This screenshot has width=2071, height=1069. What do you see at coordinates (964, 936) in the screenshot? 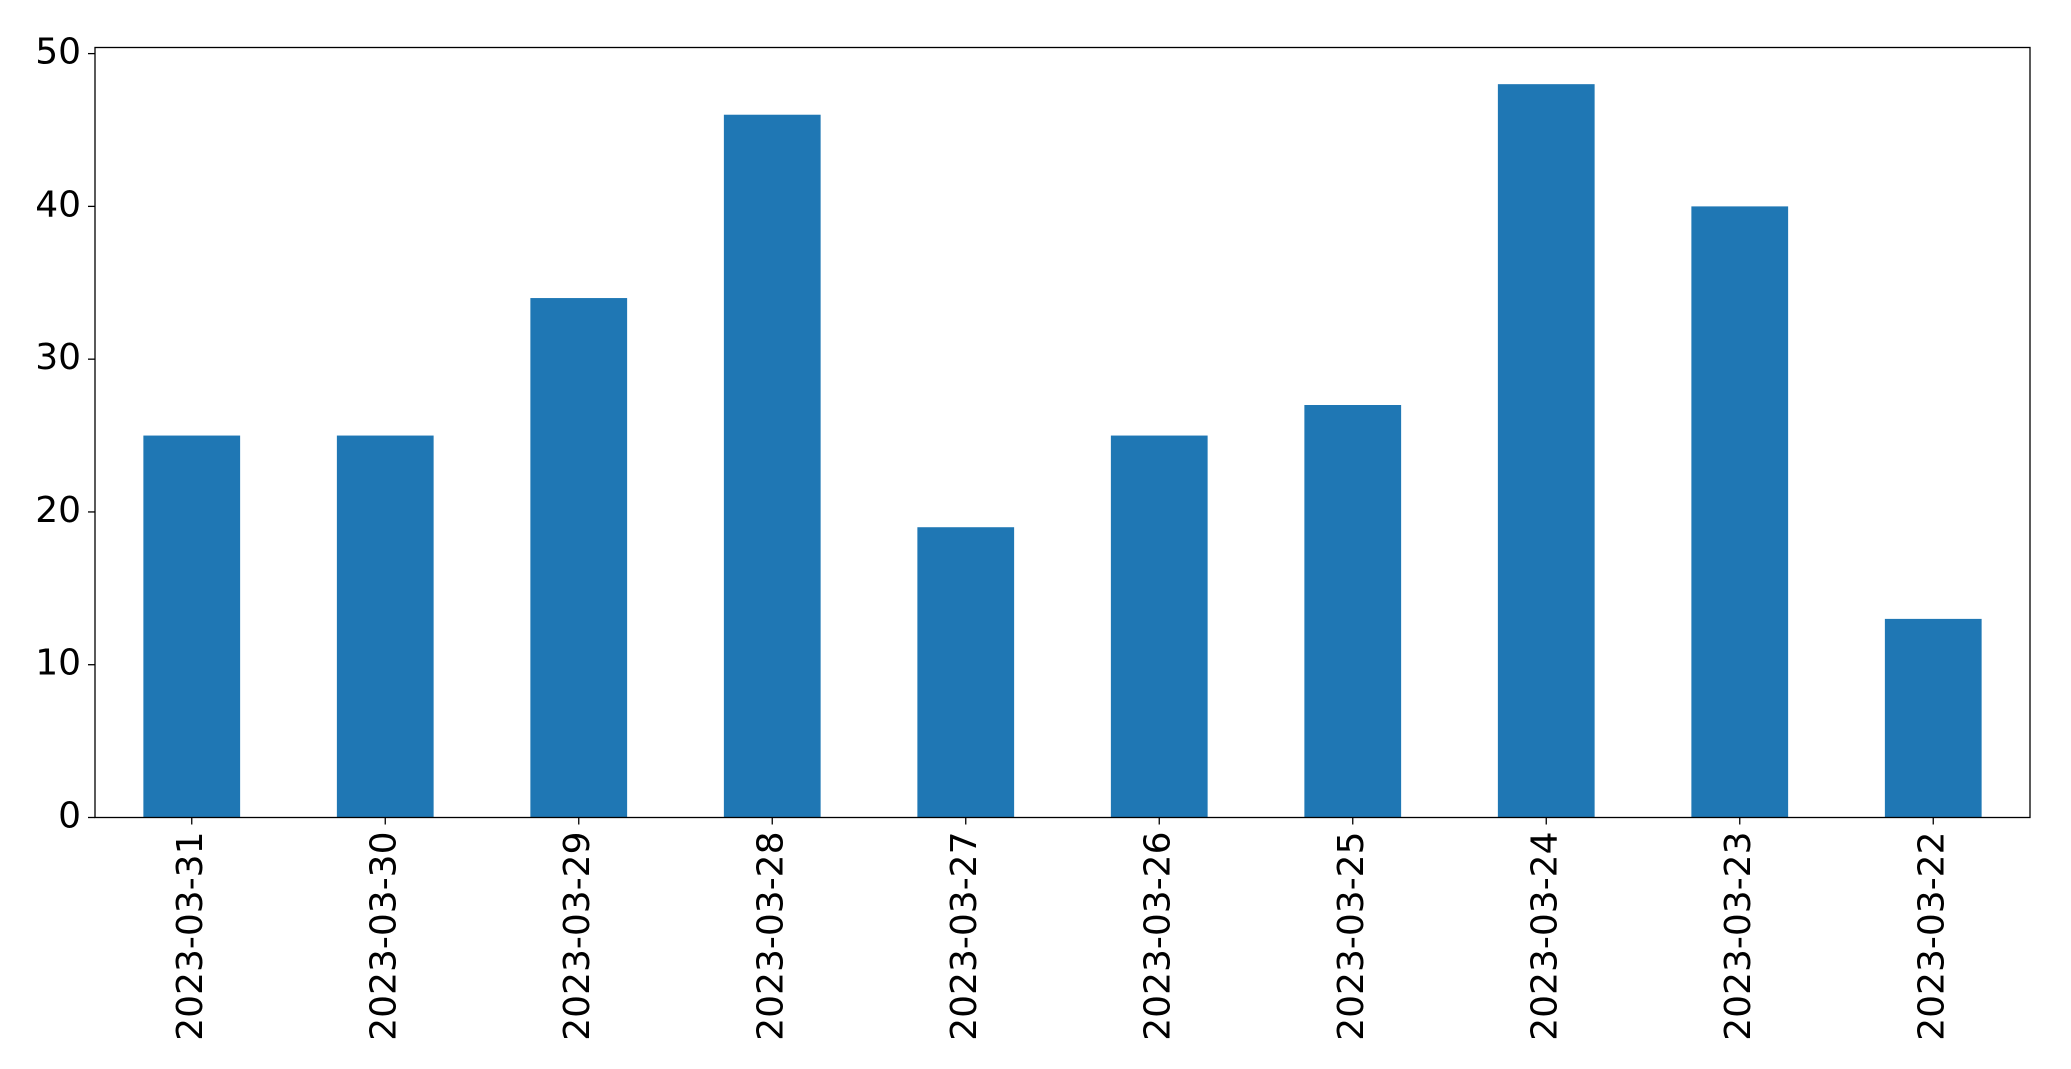
I see `x-tick-label: 2023-03-27` at bounding box center [964, 936].